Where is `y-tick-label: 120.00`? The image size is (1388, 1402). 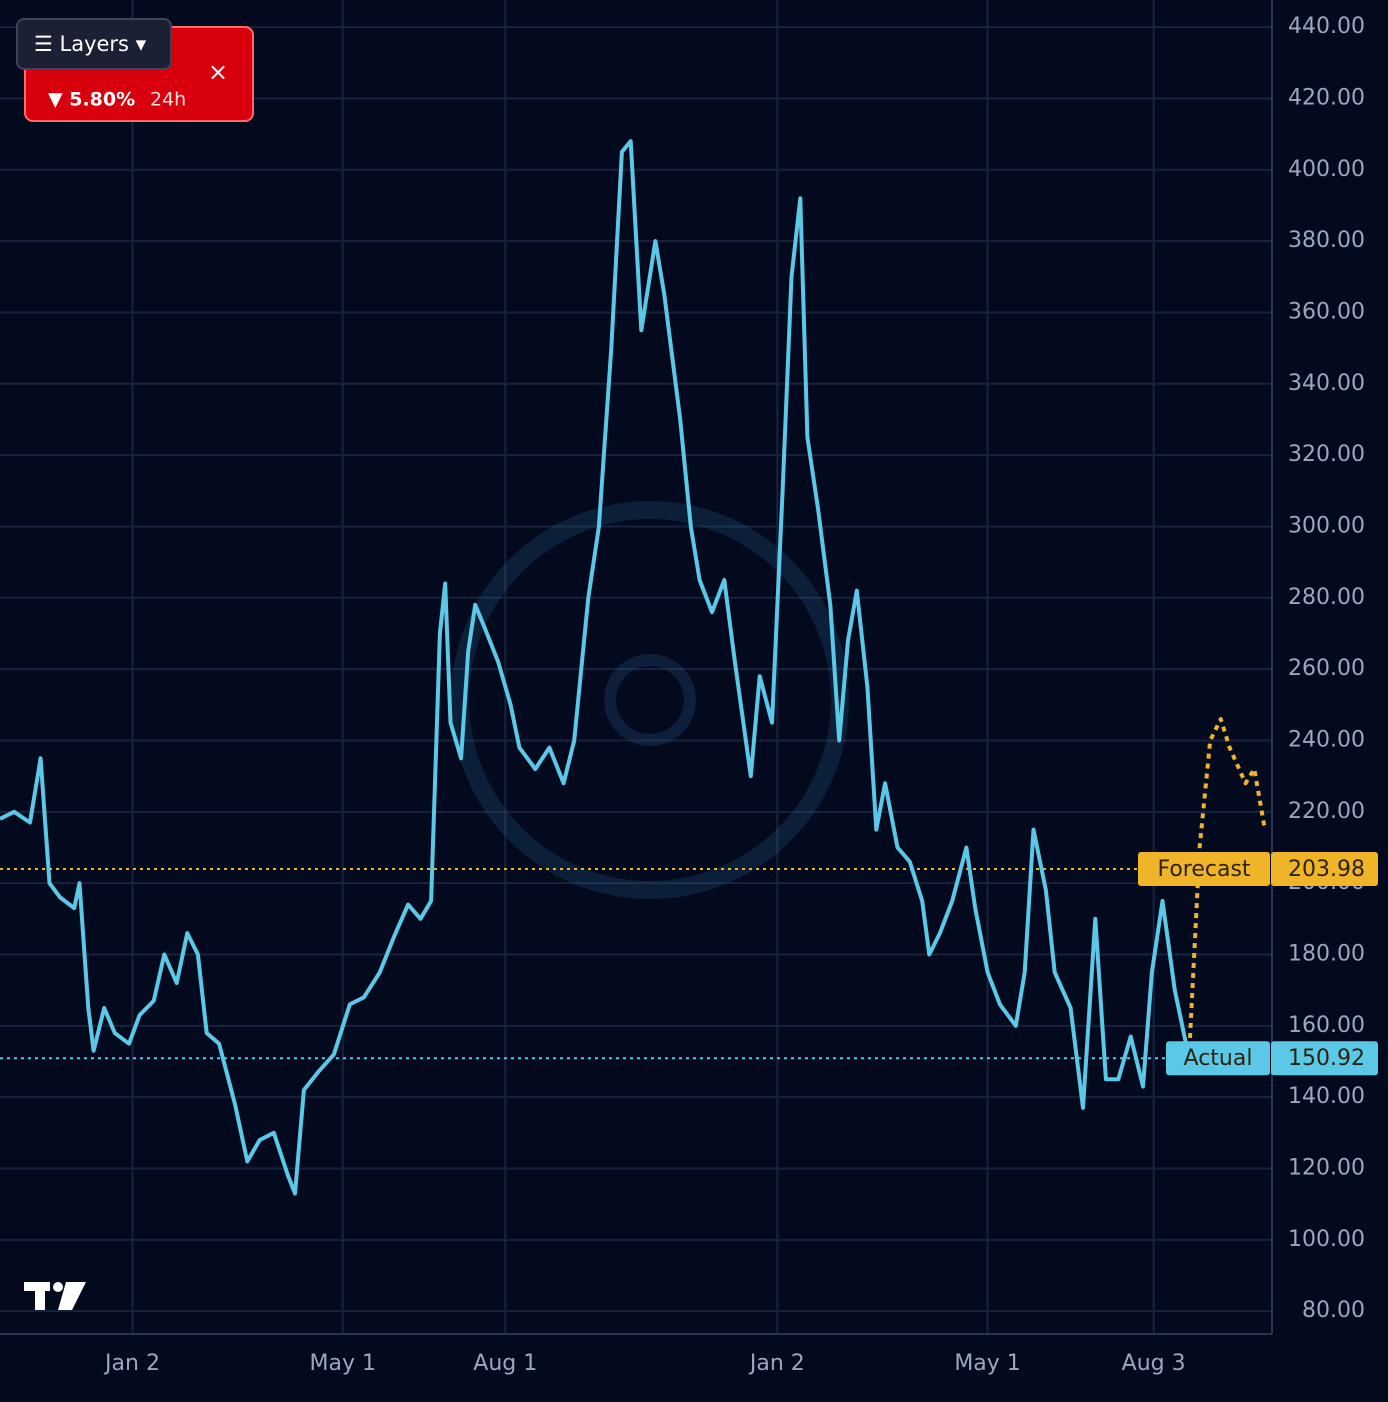
y-tick-label: 120.00 is located at coordinates (1326, 1167).